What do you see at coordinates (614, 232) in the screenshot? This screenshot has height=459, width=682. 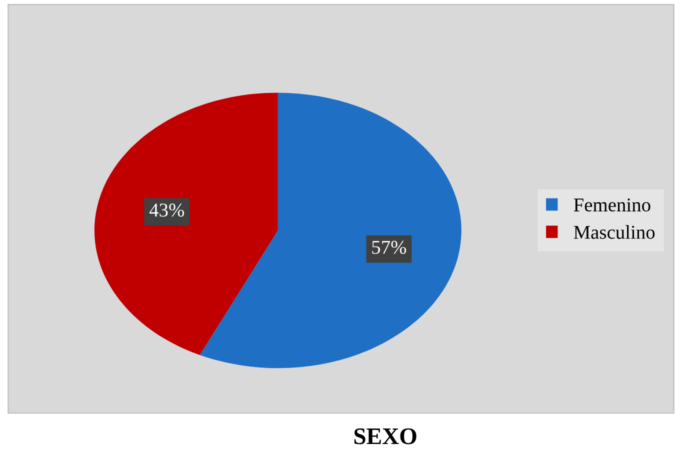 I see `legend-label: Masculino` at bounding box center [614, 232].